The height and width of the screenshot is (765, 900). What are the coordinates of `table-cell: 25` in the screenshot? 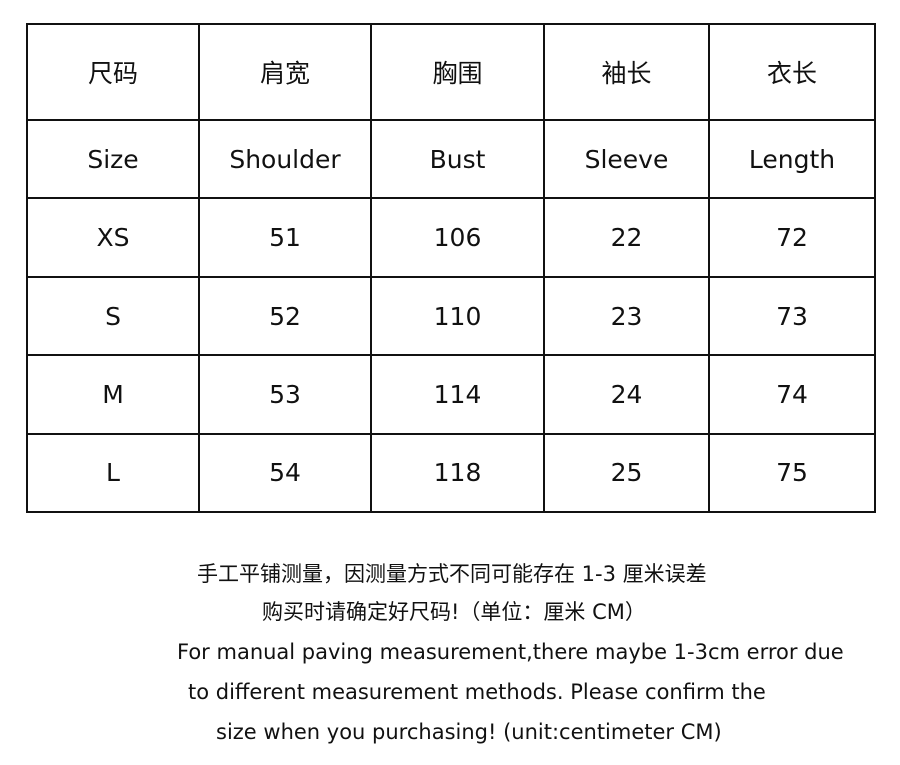 It's located at (626, 473).